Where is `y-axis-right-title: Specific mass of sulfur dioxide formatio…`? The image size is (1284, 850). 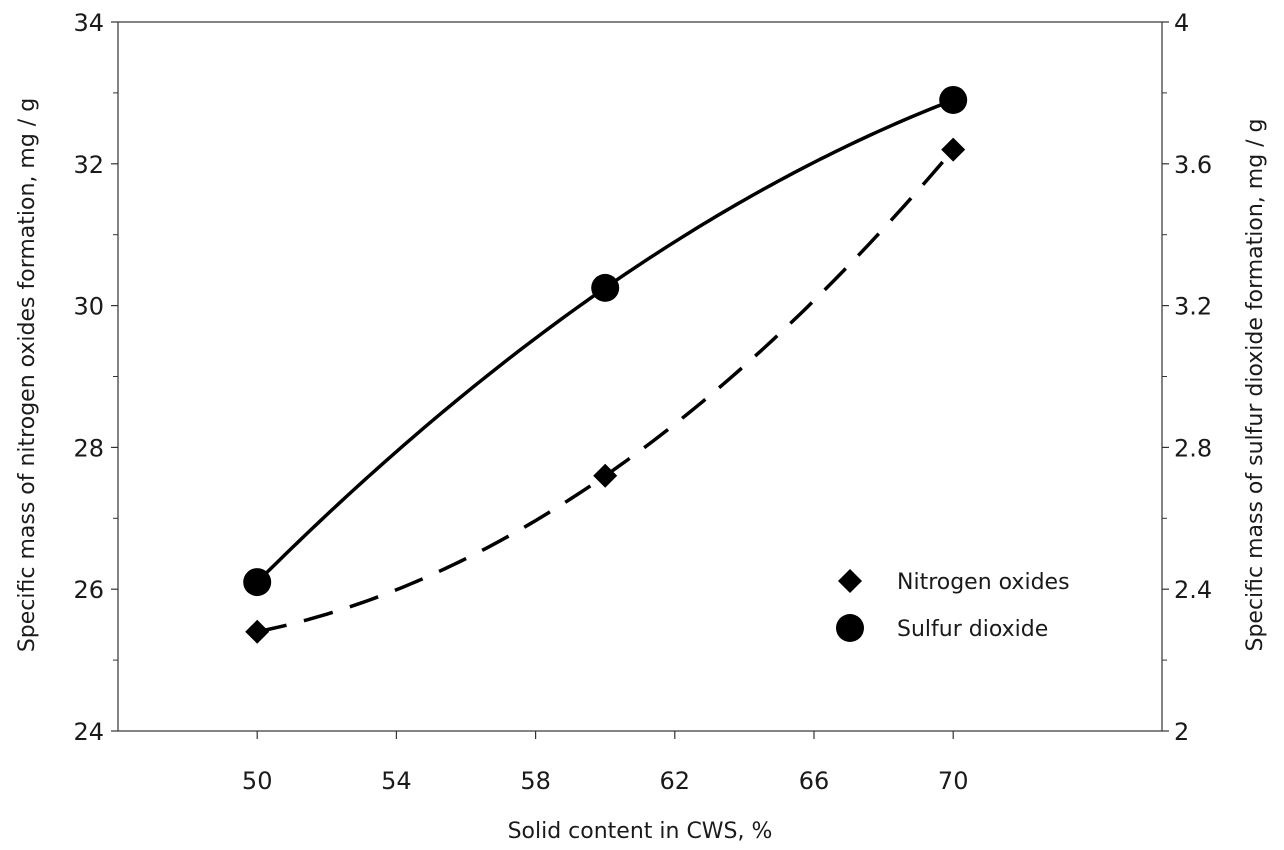
y-axis-right-title: Specific mass of sulfur dioxide formatio… is located at coordinates (1255, 384).